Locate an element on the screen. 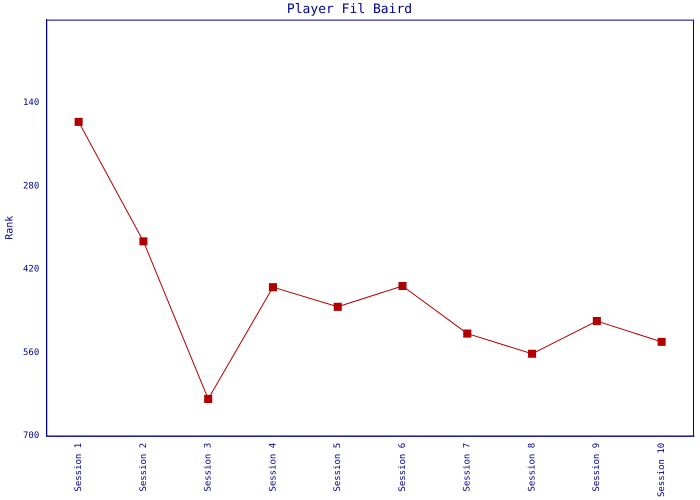  x-tick-label: Session 7 is located at coordinates (467, 467).